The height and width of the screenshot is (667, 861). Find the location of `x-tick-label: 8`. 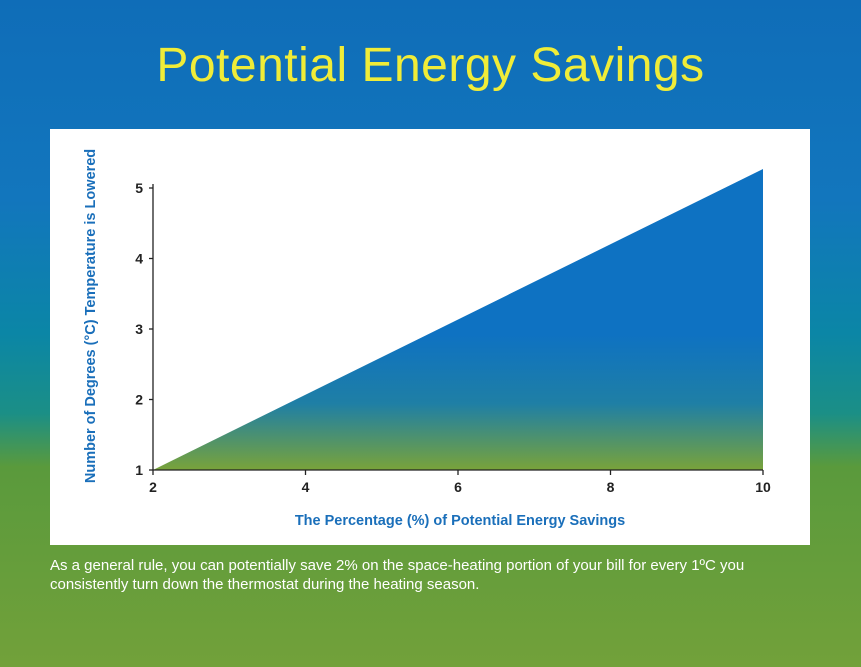

x-tick-label: 8 is located at coordinates (611, 487).